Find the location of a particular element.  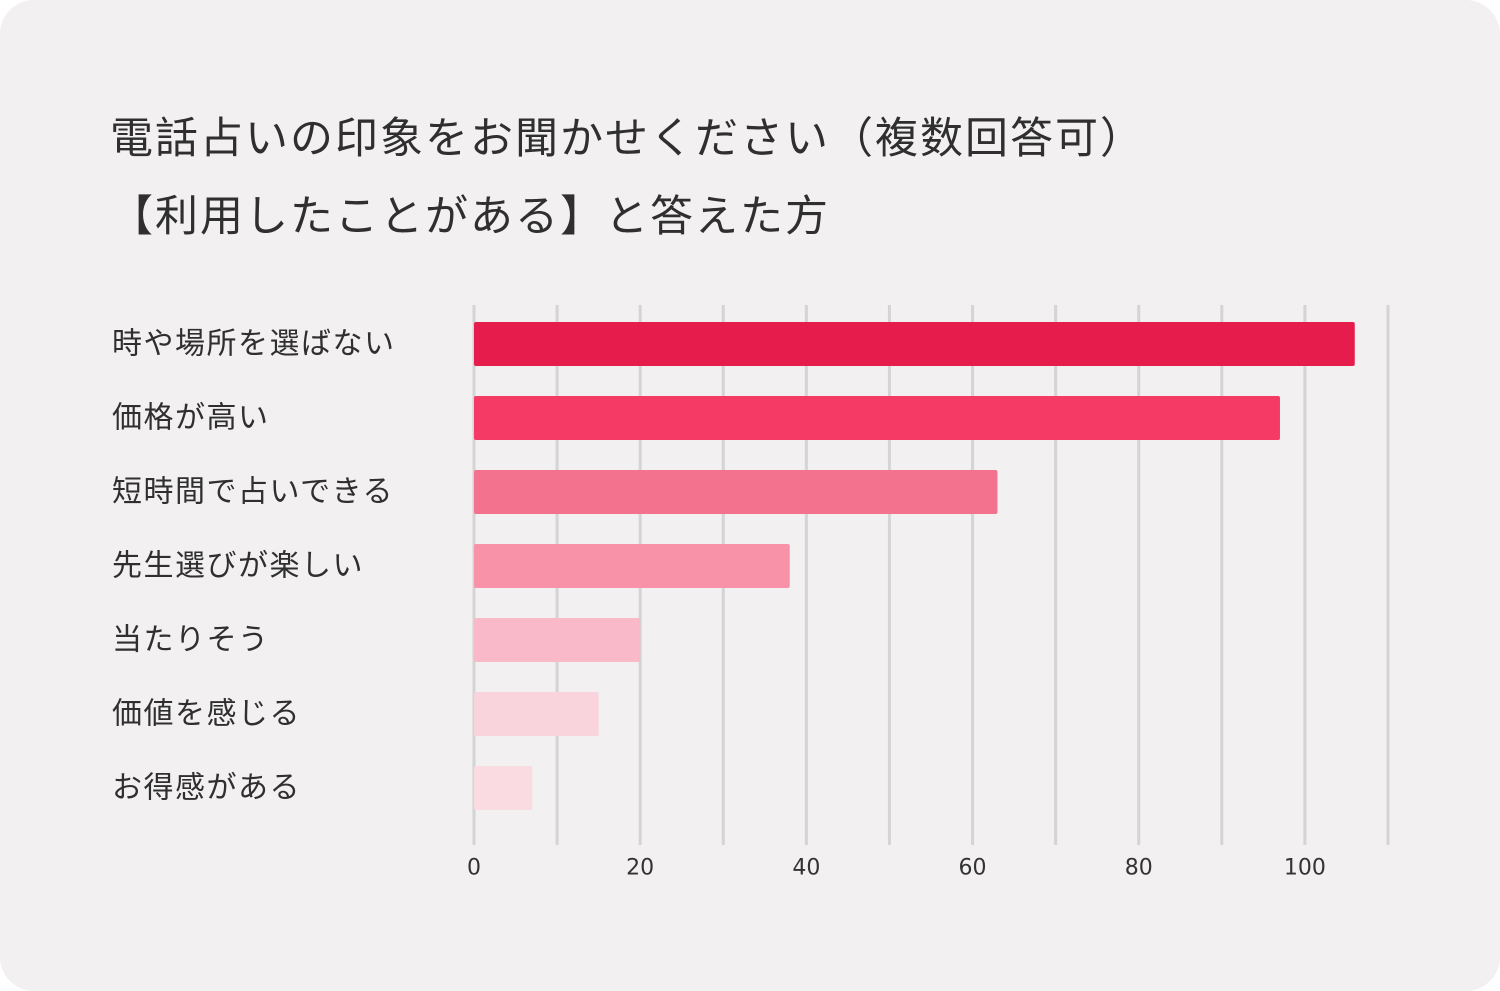

category-label: 価格が高い is located at coordinates (191, 418).